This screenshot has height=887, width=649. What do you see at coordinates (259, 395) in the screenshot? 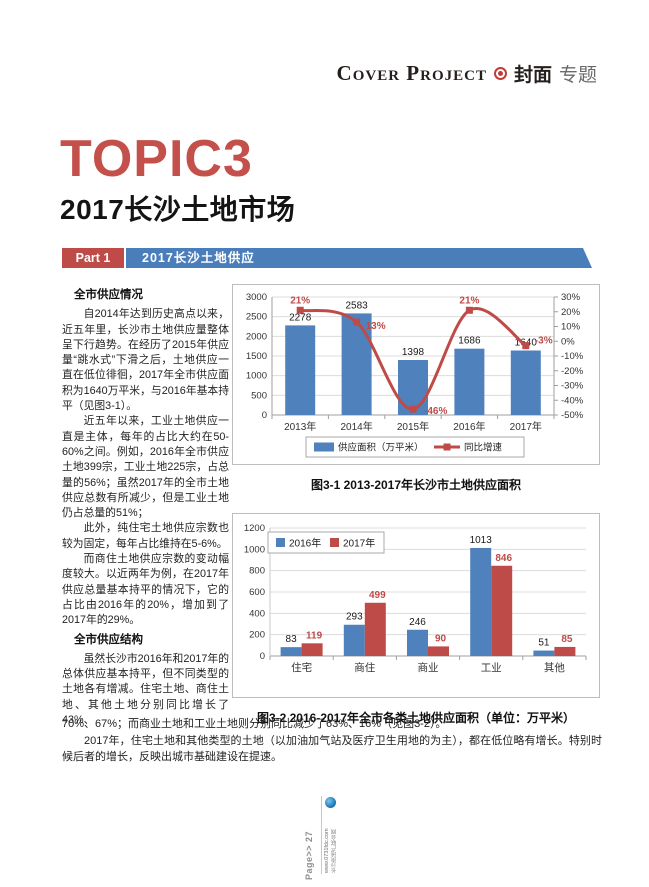
I see `svg-text: 500` at bounding box center [259, 395].